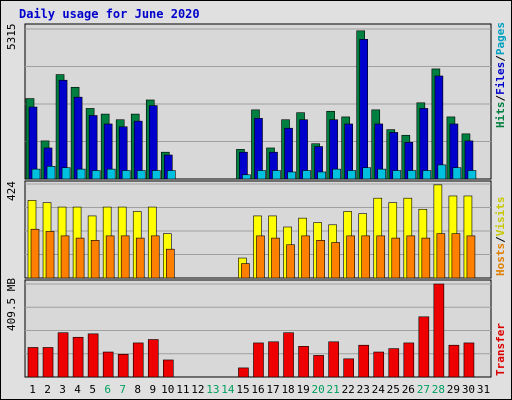  Describe the element at coordinates (468, 389) in the screenshot. I see `day-tick-label: 30` at that location.